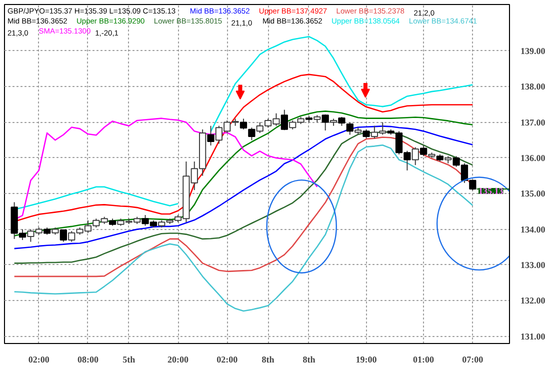 Image resolution: width=548 pixels, height=367 pixels. I want to click on y-tick-label: 134.00, so click(533, 229).